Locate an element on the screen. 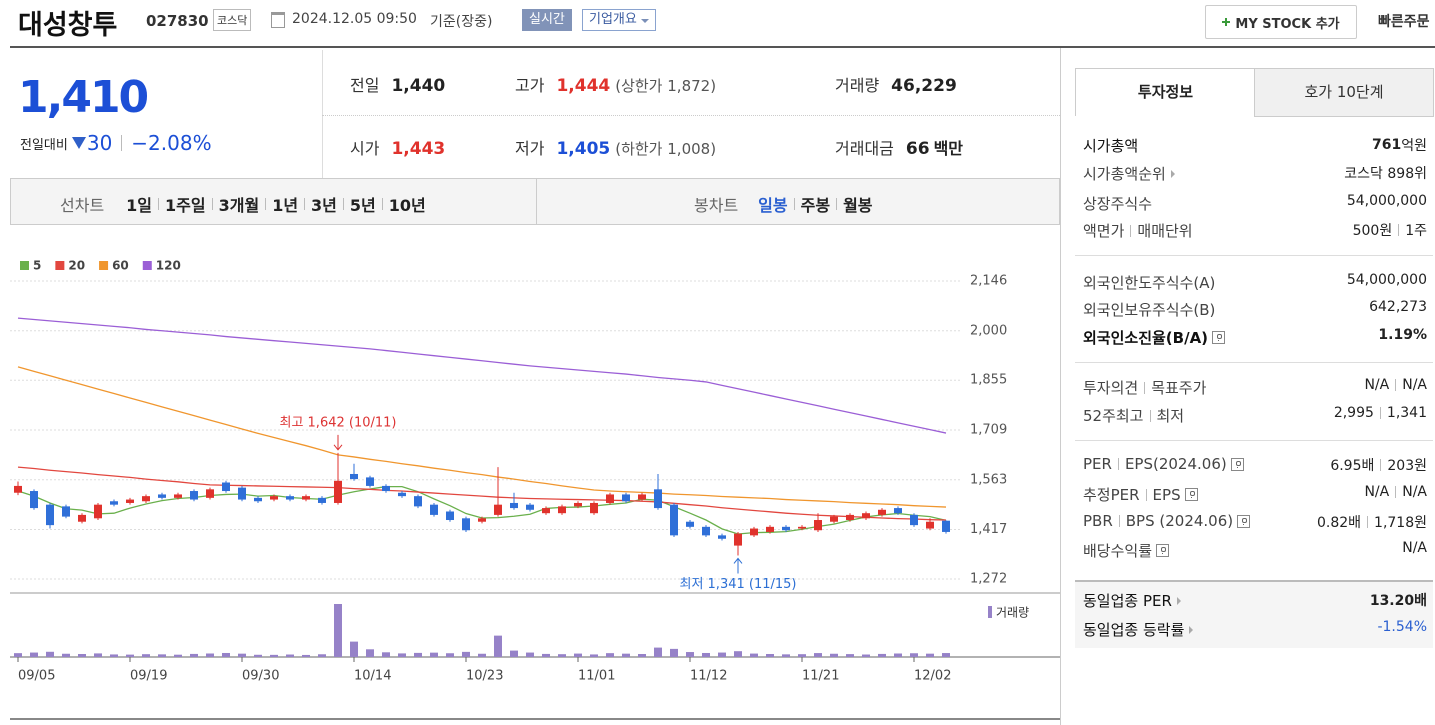 This screenshot has width=1435, height=725. candle-tab: 일봉 is located at coordinates (773, 205).